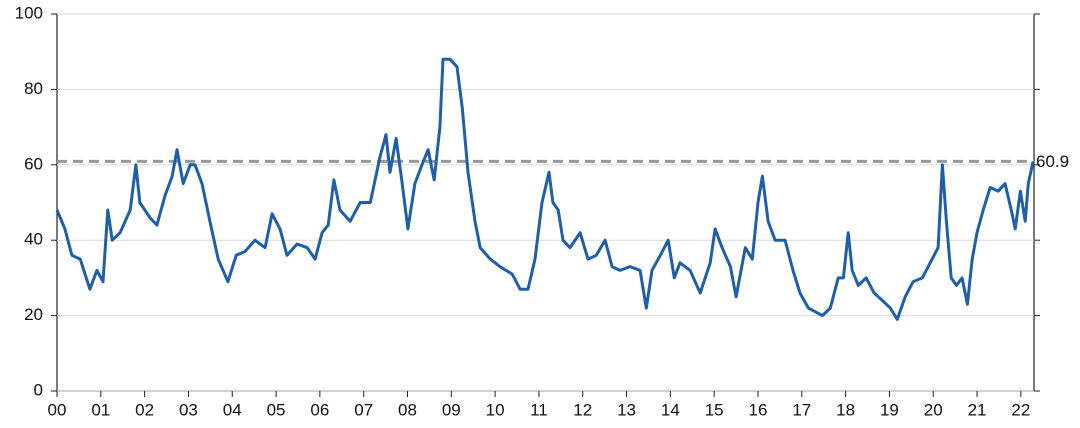 This screenshot has height=428, width=1080. Describe the element at coordinates (933, 409) in the screenshot. I see `x-tick-label: 20` at that location.